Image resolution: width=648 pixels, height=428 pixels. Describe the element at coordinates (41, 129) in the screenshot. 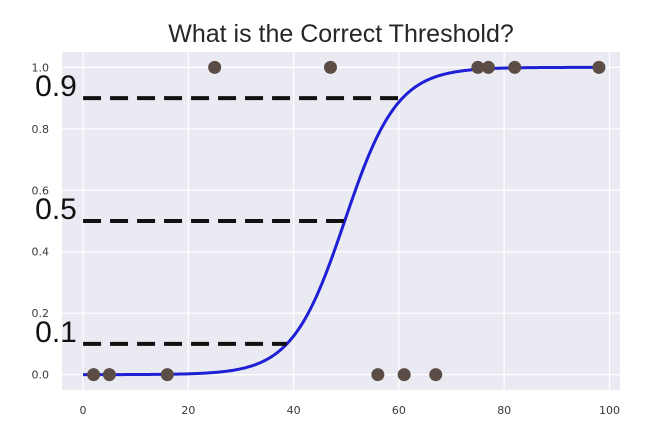

I see `y-tick-label: 0.8` at that location.